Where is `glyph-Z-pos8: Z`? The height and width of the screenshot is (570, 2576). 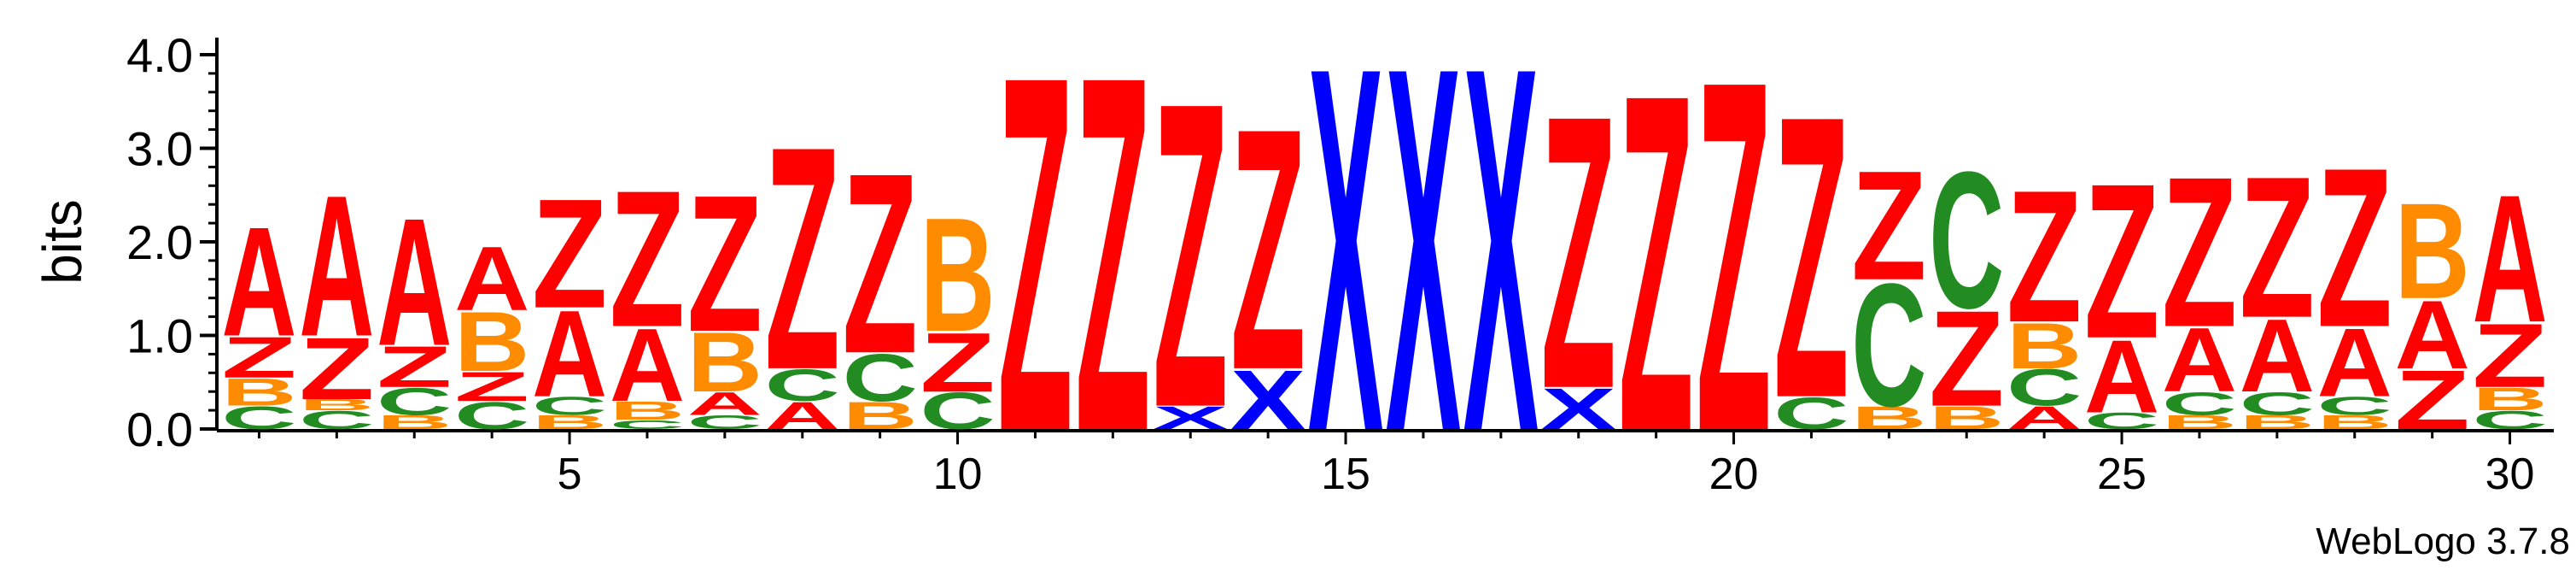
glyph-Z-pos8: Z is located at coordinates (802, 257).